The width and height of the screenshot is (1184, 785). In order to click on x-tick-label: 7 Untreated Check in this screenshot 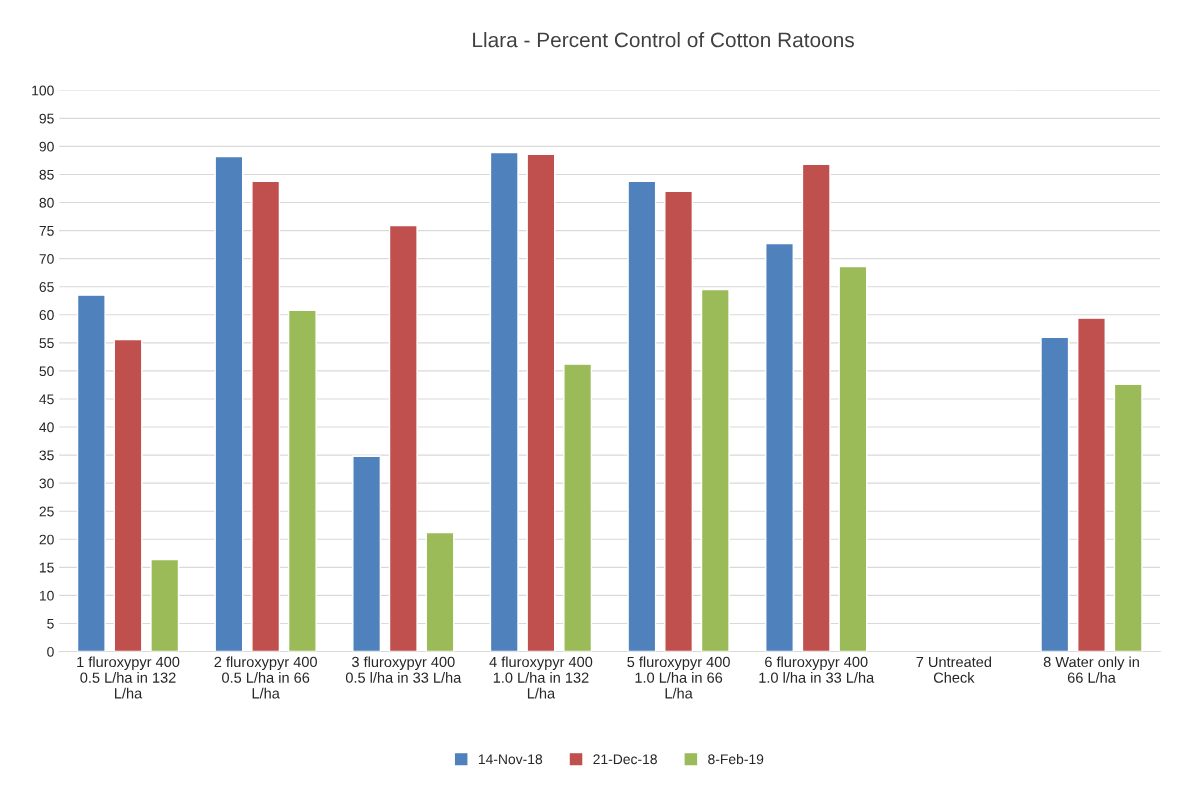, I will do `click(954, 669)`.